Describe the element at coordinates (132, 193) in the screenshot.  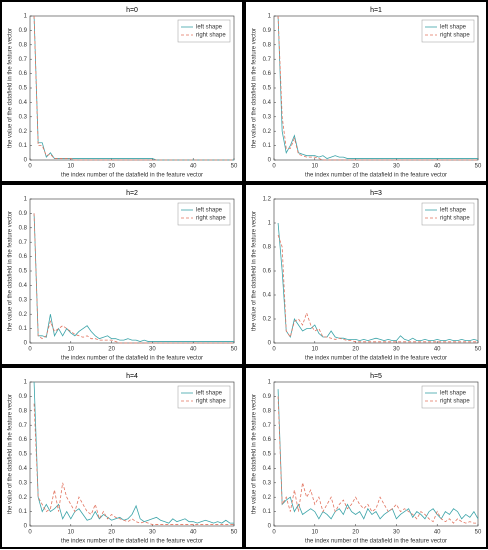
I see `chart-title: h=2` at that location.